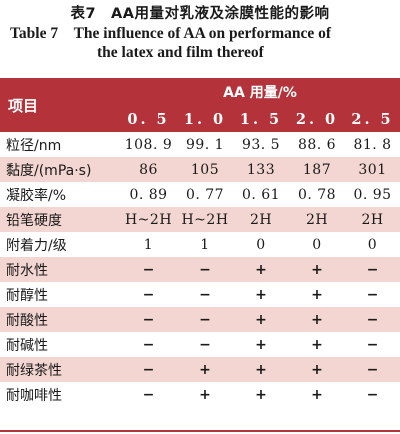 Image resolution: width=400 pixels, height=434 pixels. I want to click on table-row: 耐酸性 − − + + −, so click(200, 319).